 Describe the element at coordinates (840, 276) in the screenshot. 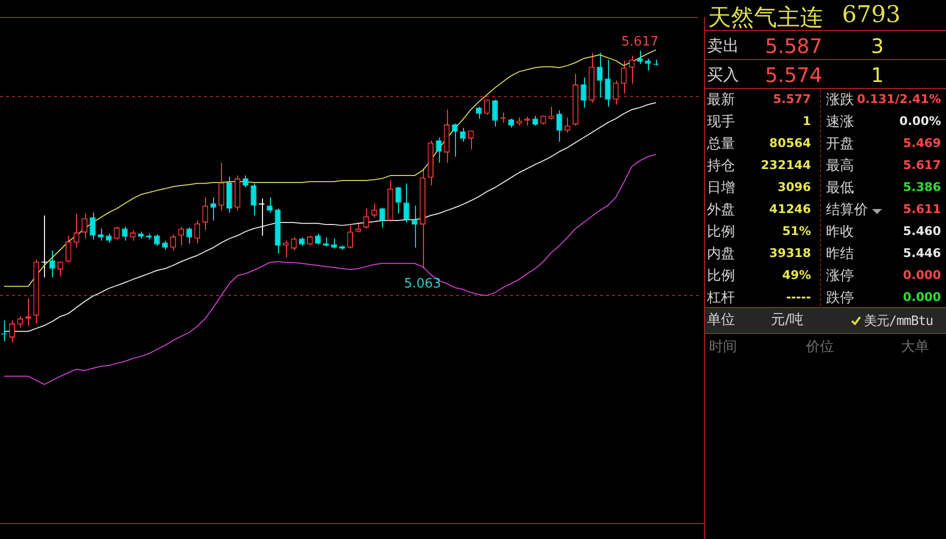

I see `text: 涨停` at that location.